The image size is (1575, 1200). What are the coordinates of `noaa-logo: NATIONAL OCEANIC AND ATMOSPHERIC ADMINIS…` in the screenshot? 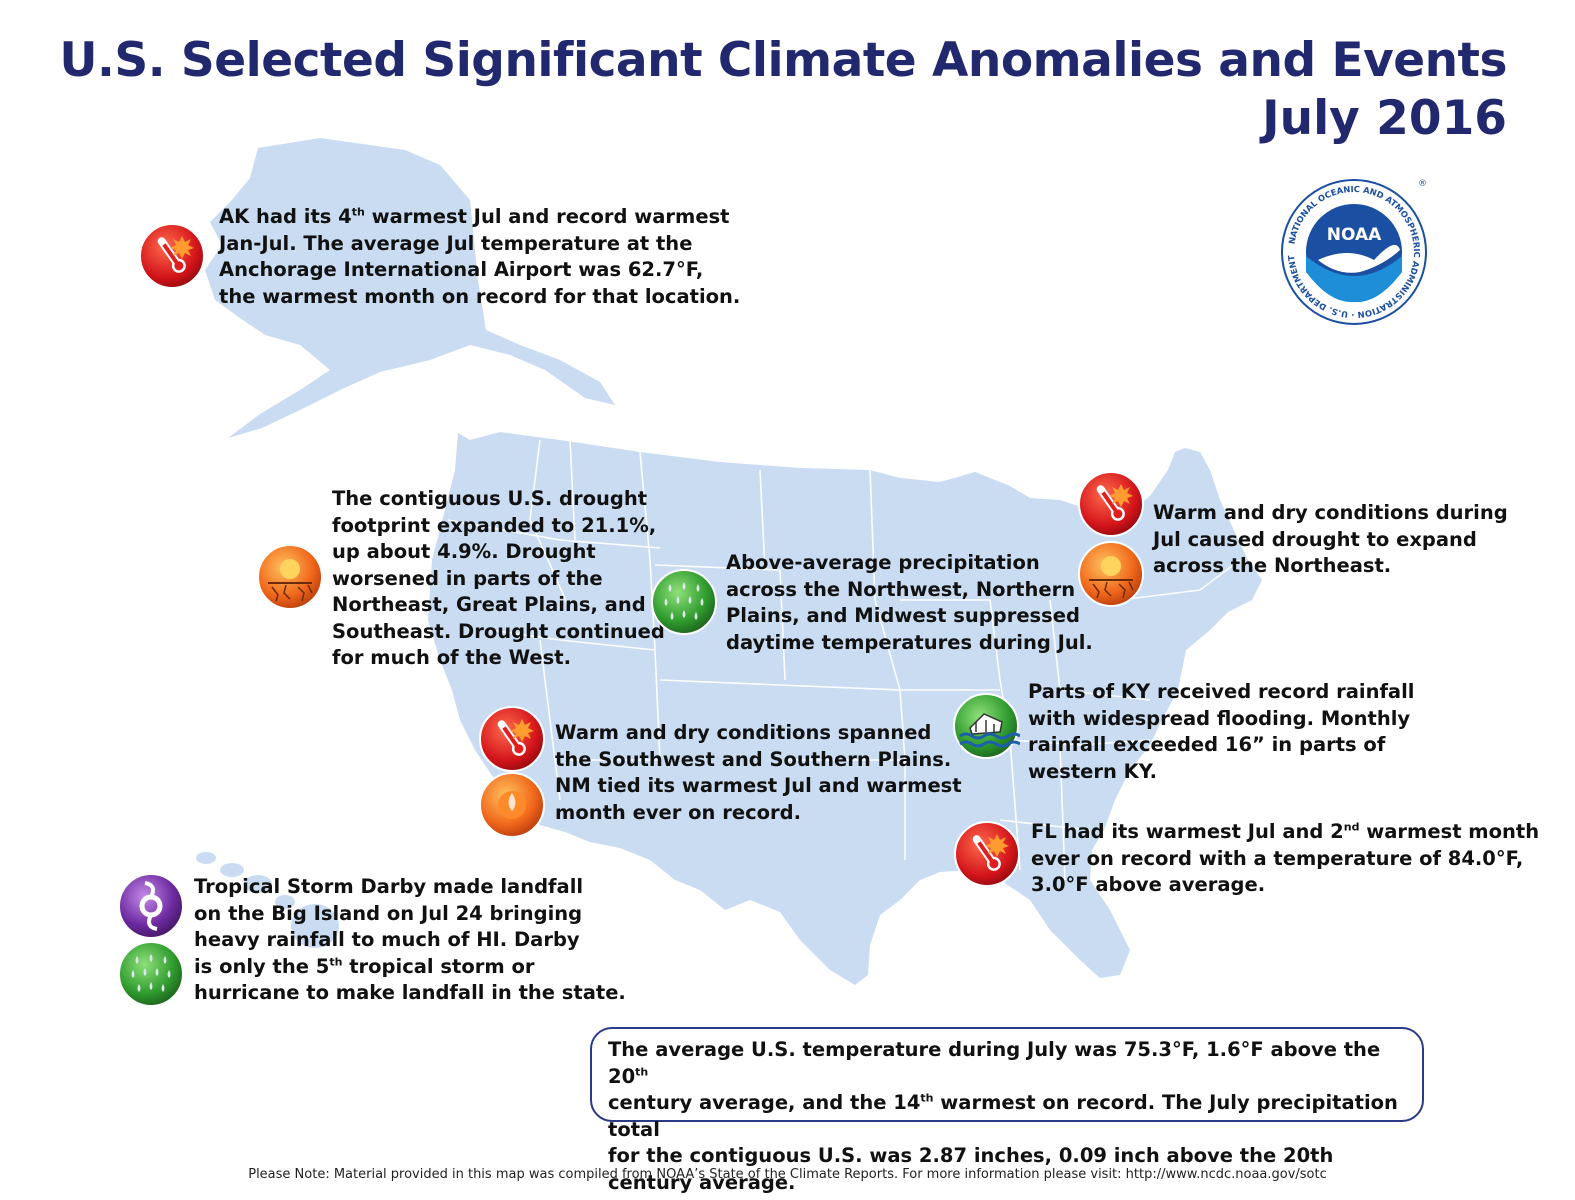 It's located at (1352, 248).